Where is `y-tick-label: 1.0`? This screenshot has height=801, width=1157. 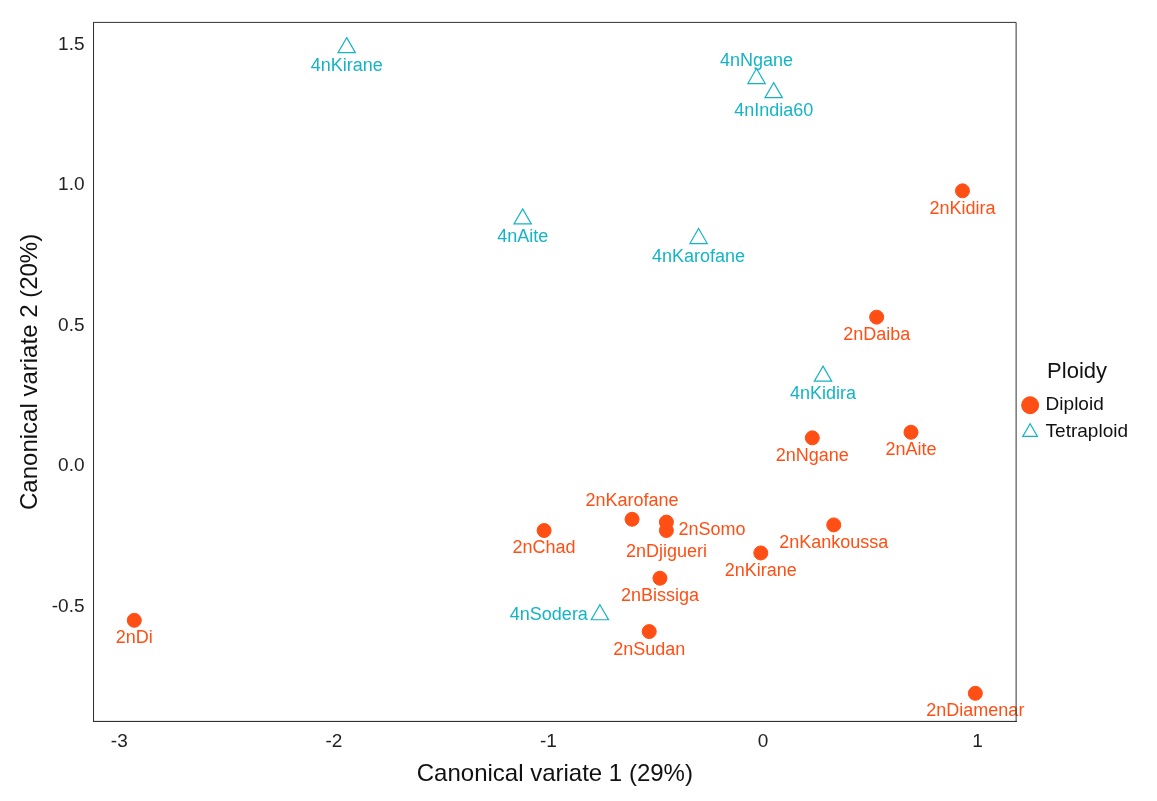
y-tick-label: 1.0 is located at coordinates (71, 184).